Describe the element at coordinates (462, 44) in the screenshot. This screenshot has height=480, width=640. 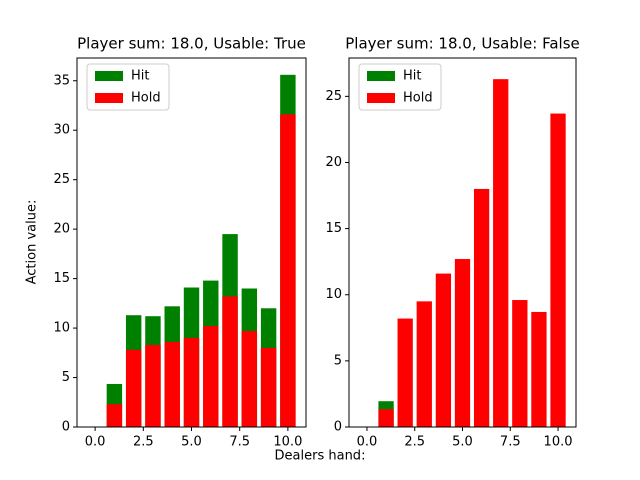
I see `subplot-title: Player sum: 18.0, Usable: False` at that location.